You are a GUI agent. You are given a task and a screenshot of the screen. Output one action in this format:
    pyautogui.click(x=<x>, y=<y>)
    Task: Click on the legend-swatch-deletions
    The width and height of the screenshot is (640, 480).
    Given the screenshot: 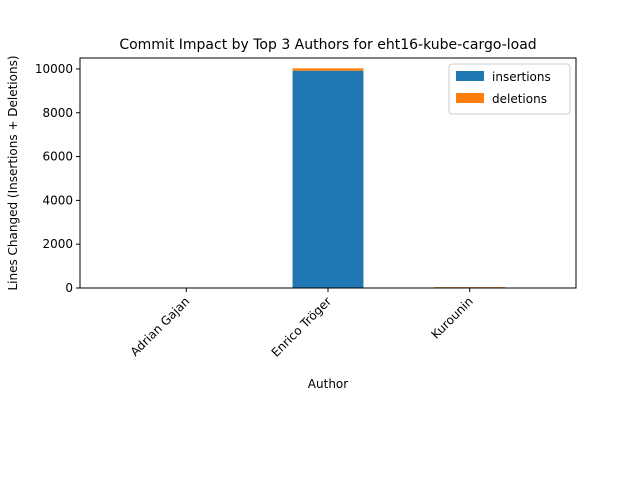 What is the action you would take?
    pyautogui.click(x=470, y=98)
    